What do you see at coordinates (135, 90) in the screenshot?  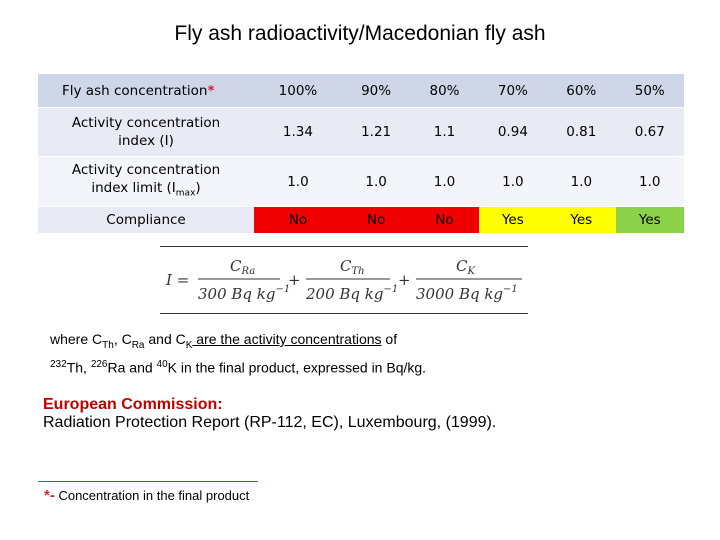 I see `row-label: Fly ash concentration` at bounding box center [135, 90].